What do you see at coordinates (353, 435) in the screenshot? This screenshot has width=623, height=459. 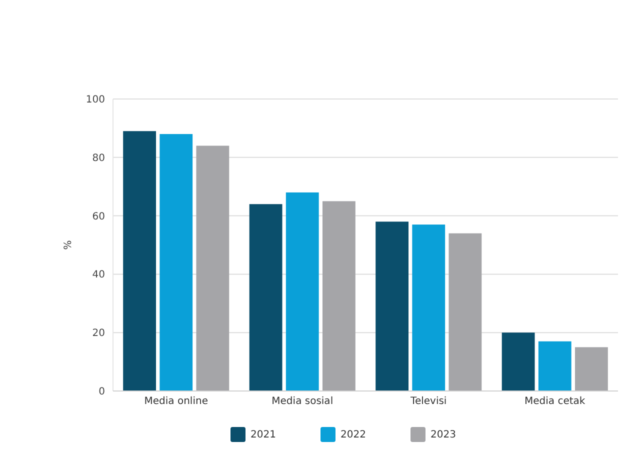 I see `legend-label: 2022` at bounding box center [353, 435].